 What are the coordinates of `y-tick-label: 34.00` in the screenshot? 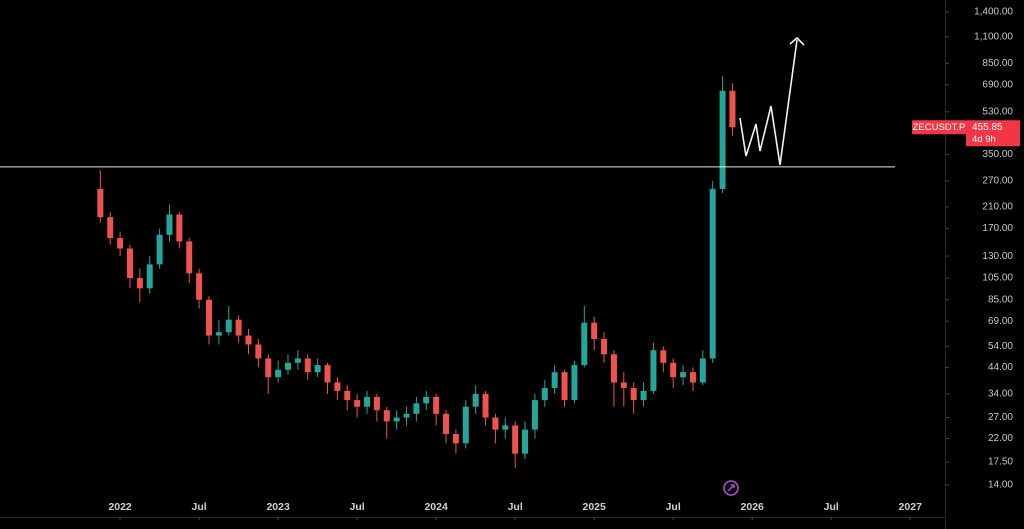 It's located at (1000, 394).